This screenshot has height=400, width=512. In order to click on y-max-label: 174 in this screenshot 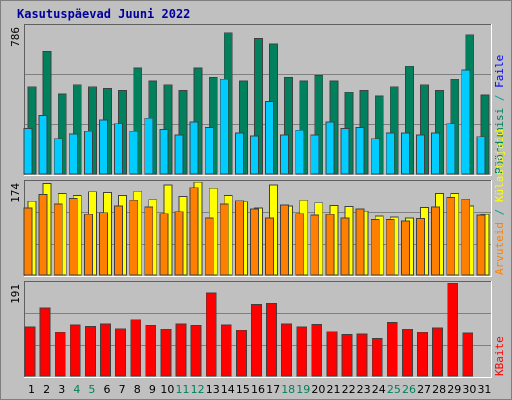, I will do `click(15, 193)`.